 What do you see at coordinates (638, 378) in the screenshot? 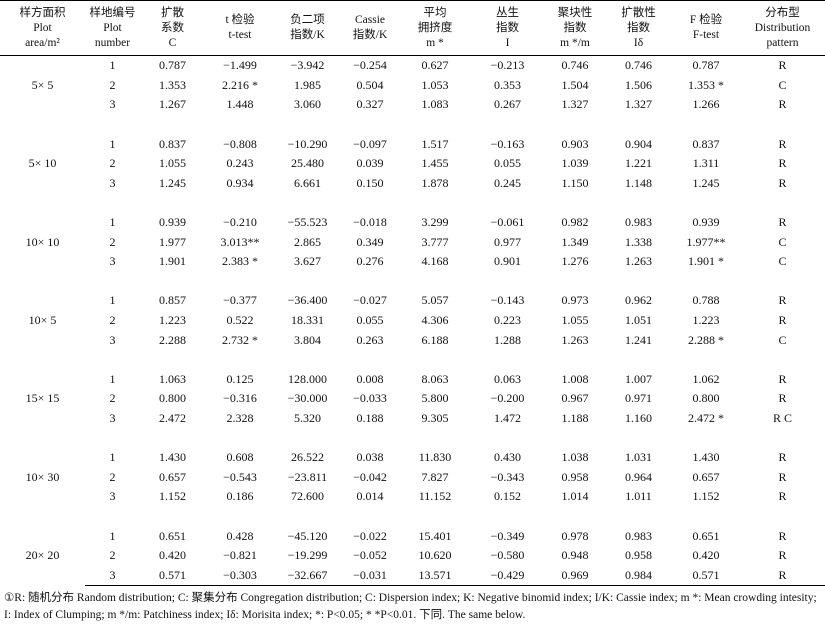
I see `cell: 1.007` at bounding box center [638, 378].